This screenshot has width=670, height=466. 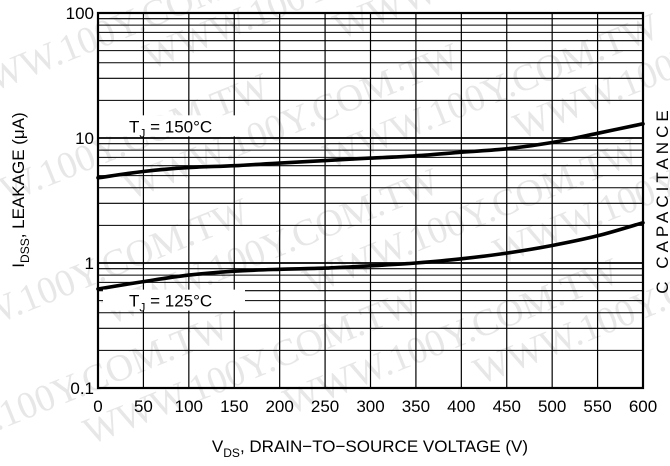 What do you see at coordinates (325, 406) in the screenshot?
I see `x-tick-label: 250` at bounding box center [325, 406].